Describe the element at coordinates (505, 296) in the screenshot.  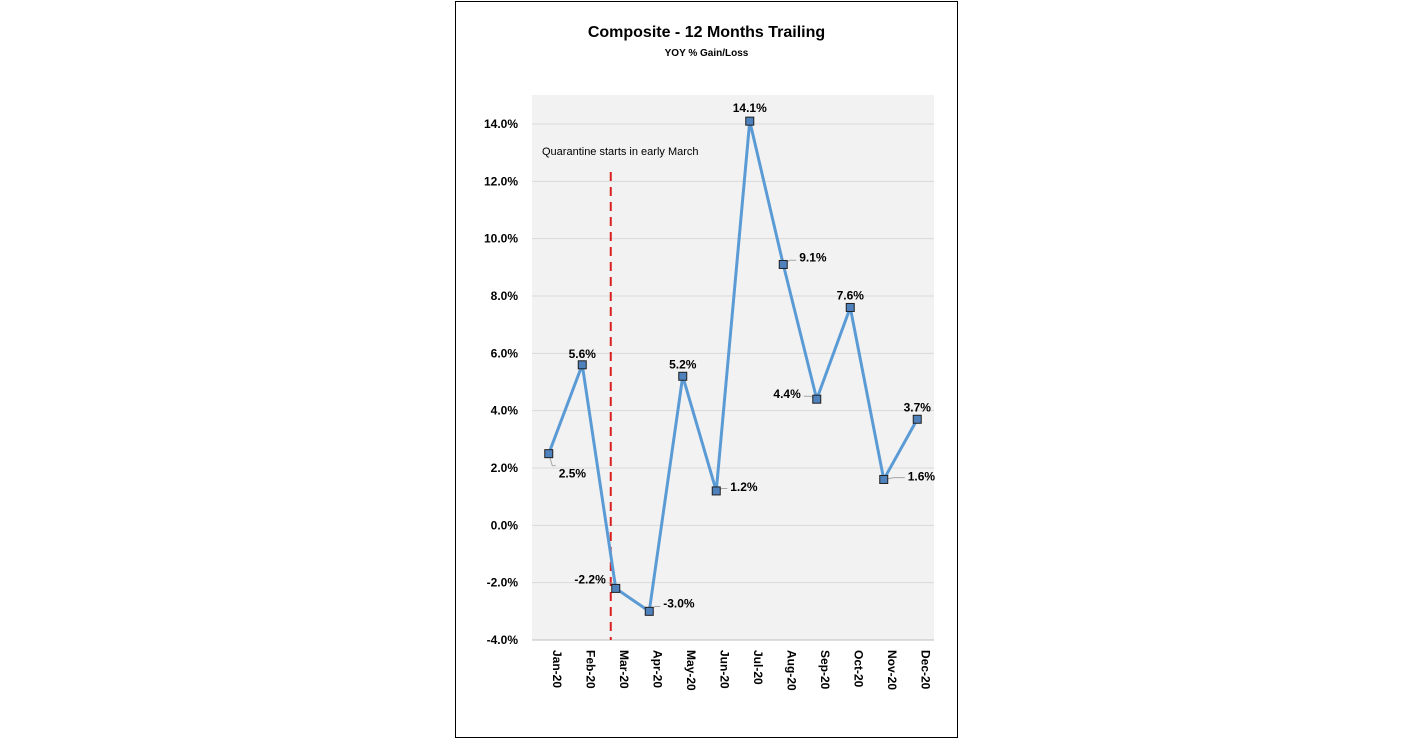
I see `y-tick-label: 8.0%` at that location.